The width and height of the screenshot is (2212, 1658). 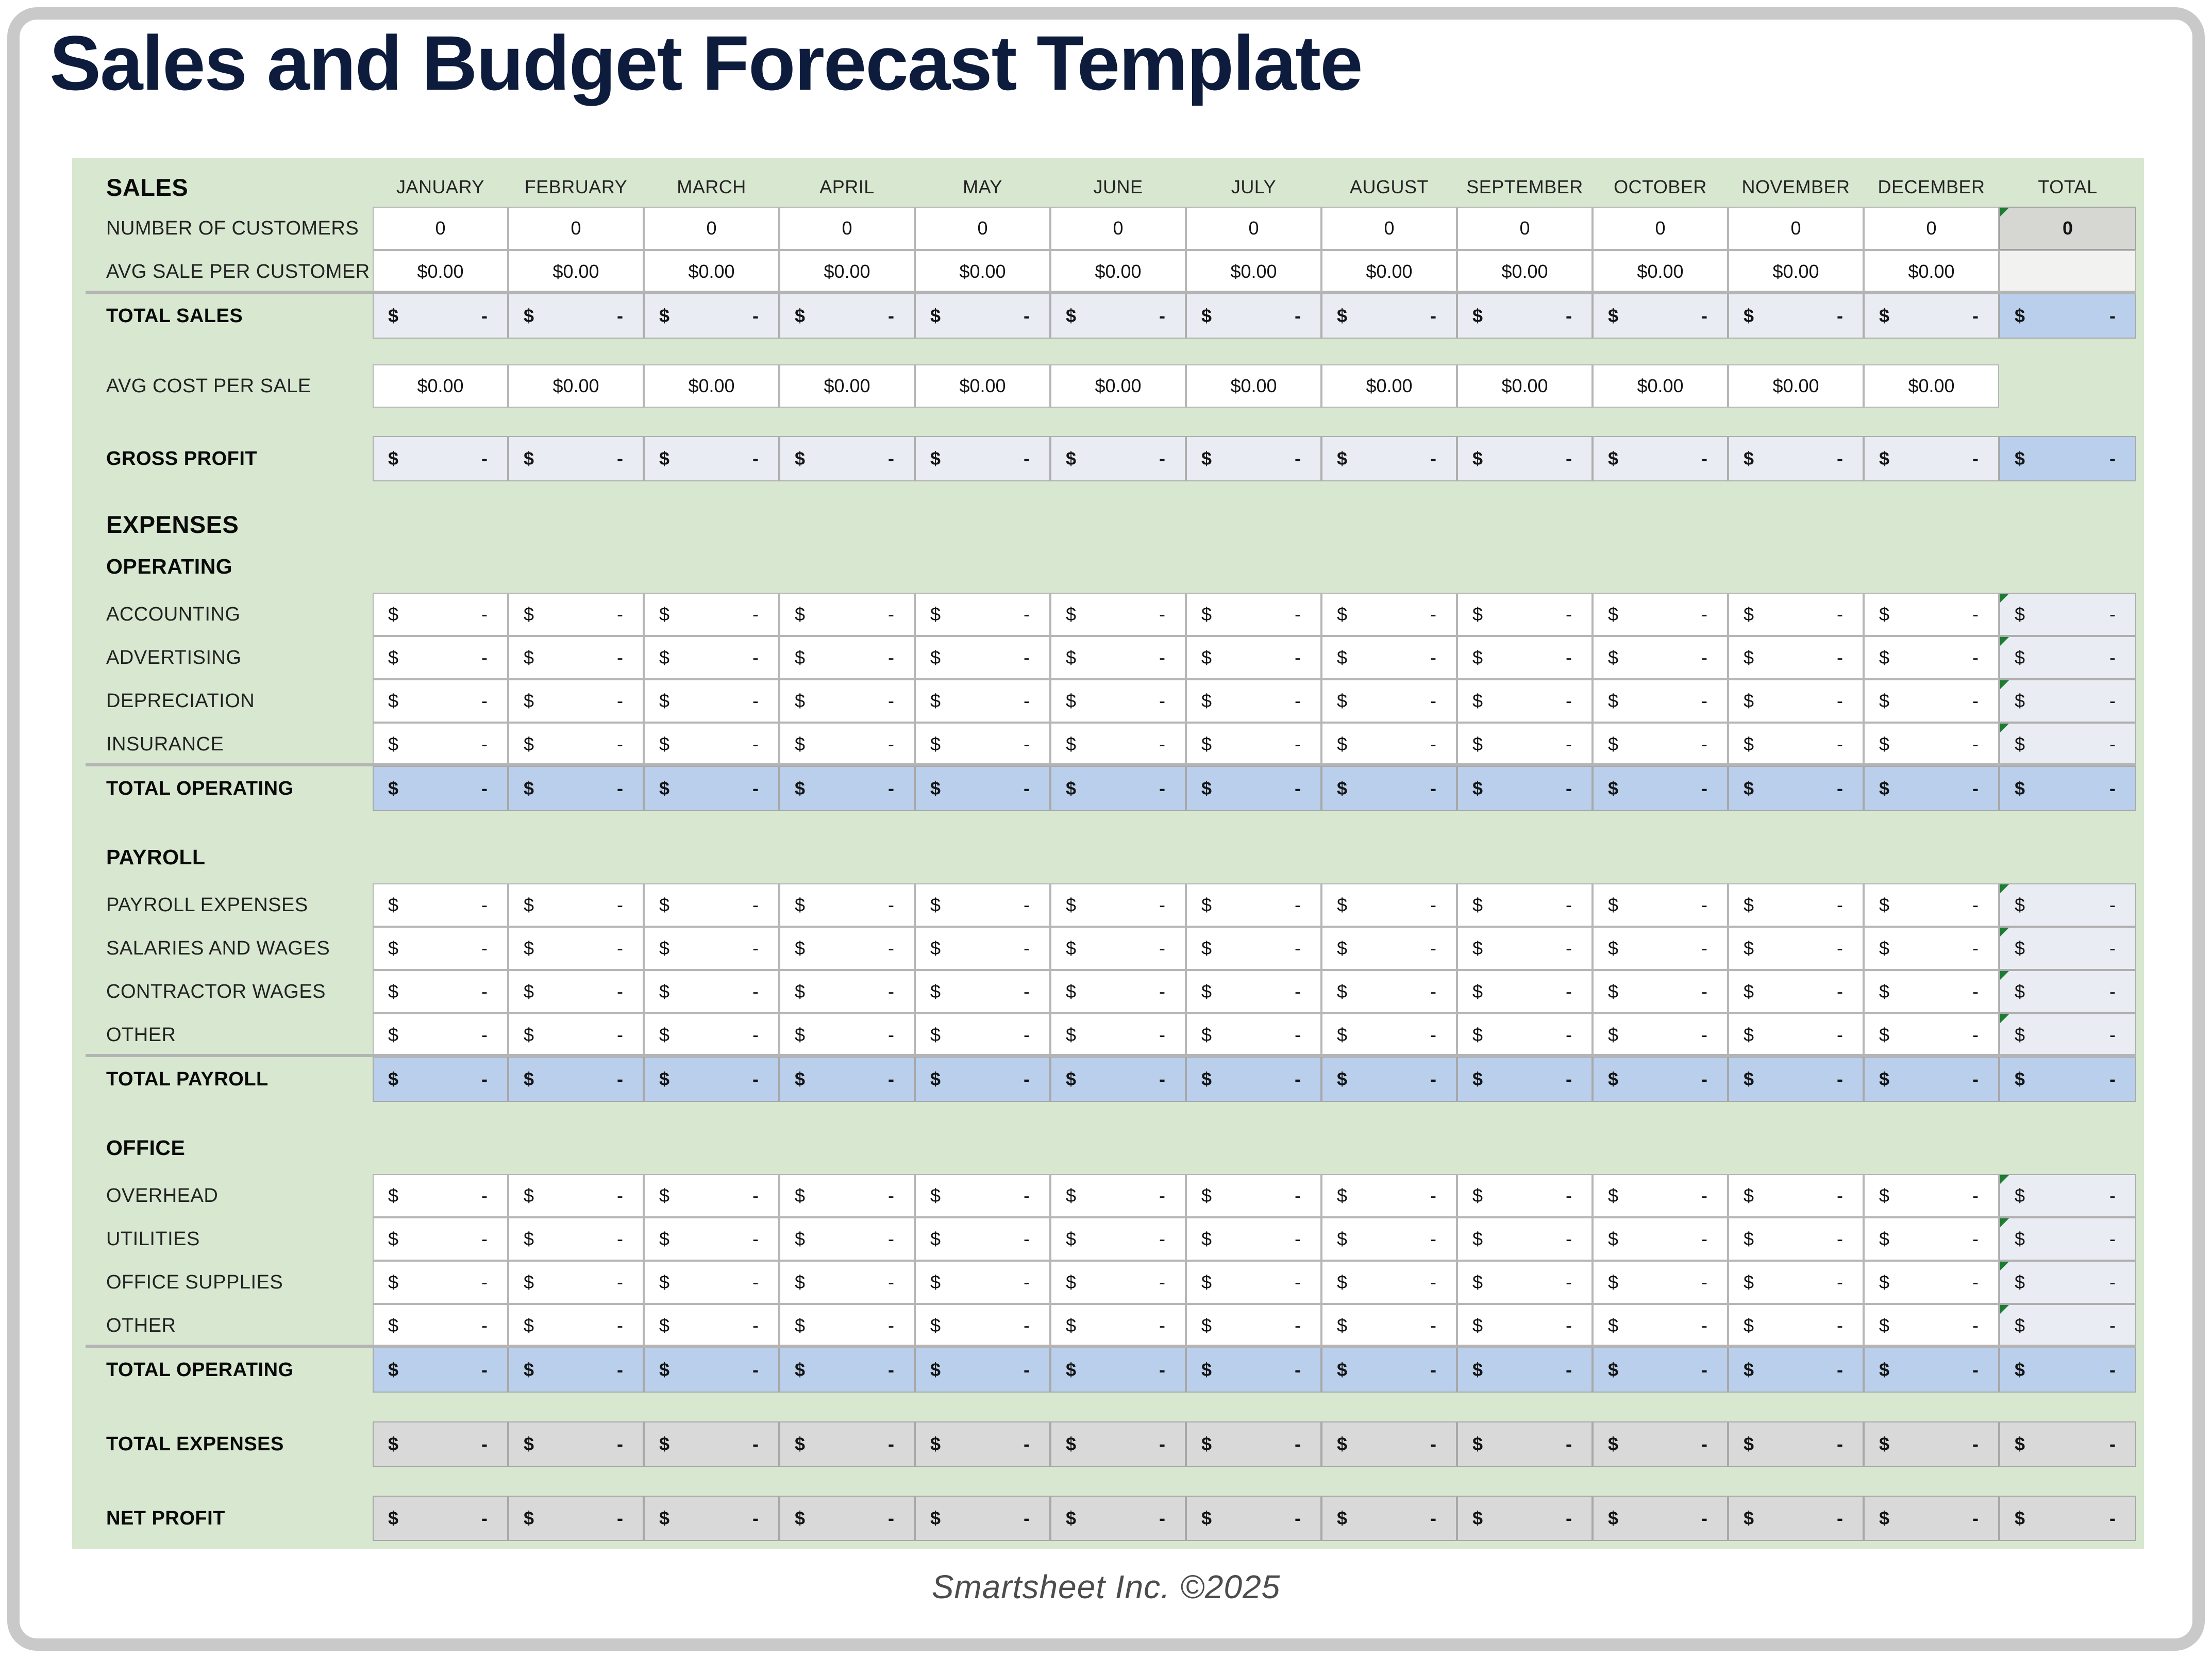 I want to click on avg-sale-per-customer-cell-september: $0.00, so click(x=1525, y=271).